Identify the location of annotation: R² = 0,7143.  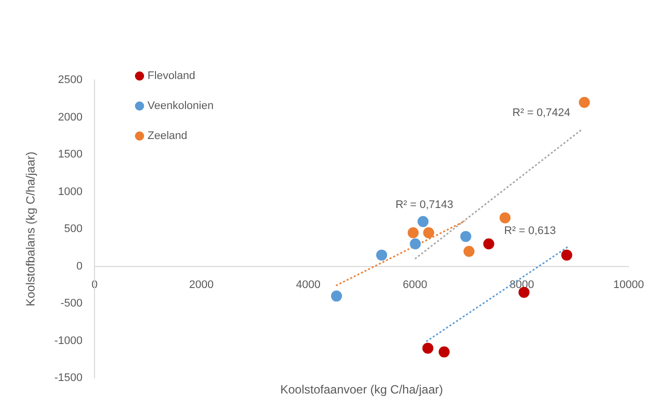
(424, 204).